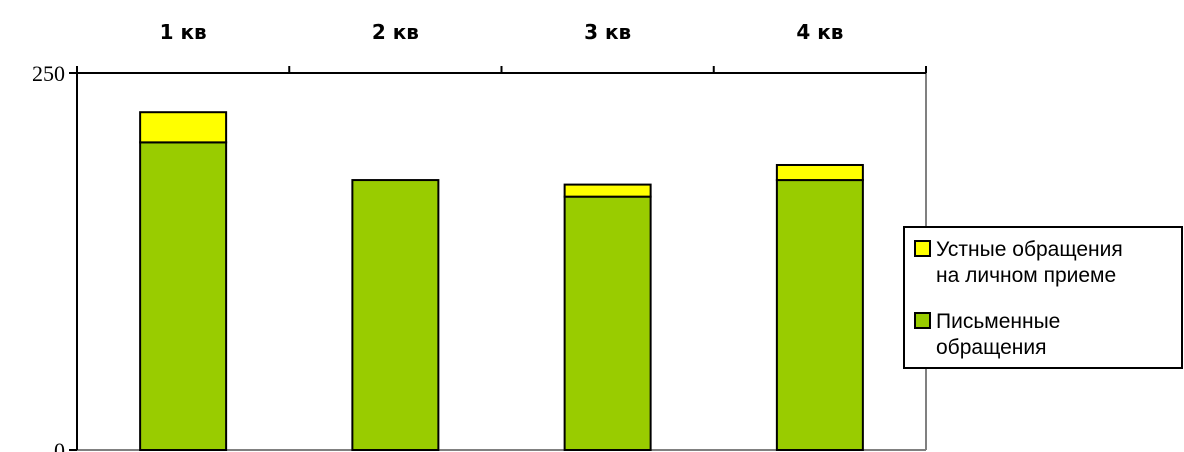  What do you see at coordinates (819, 32) in the screenshot?
I see `category-label-q4: 4 кв` at bounding box center [819, 32].